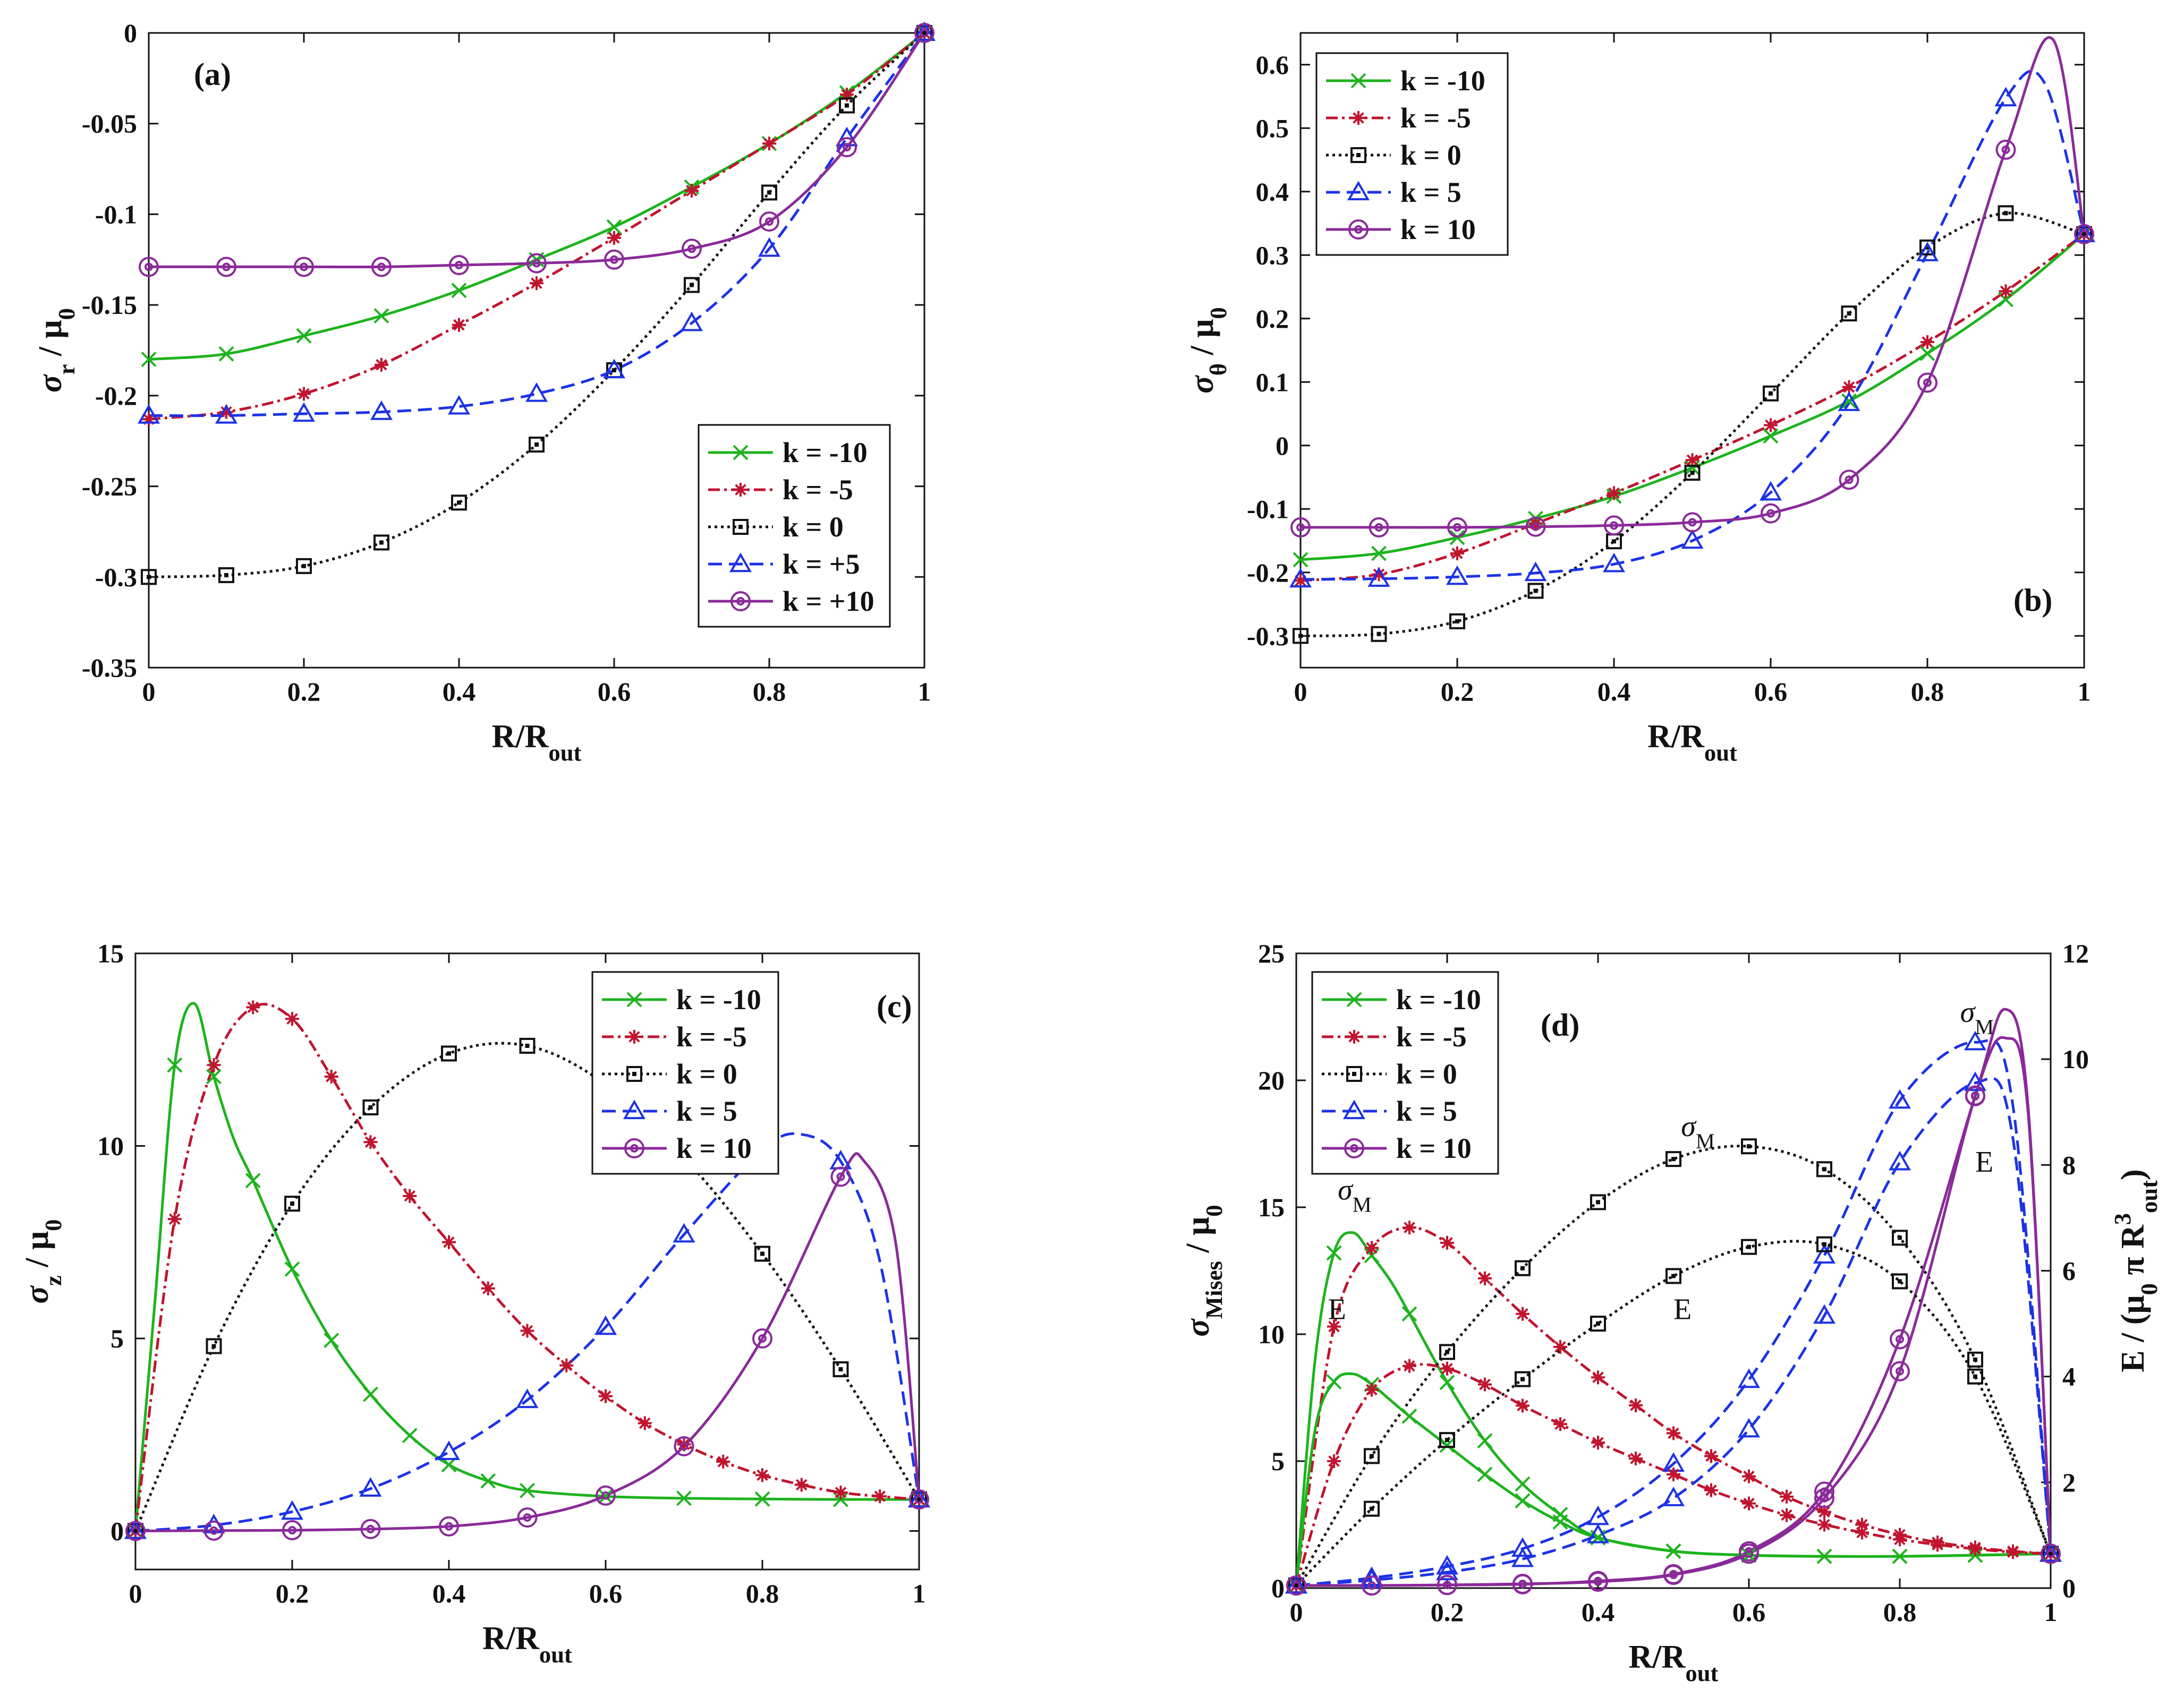  I want to click on energy-annotation: E, so click(1337, 1309).